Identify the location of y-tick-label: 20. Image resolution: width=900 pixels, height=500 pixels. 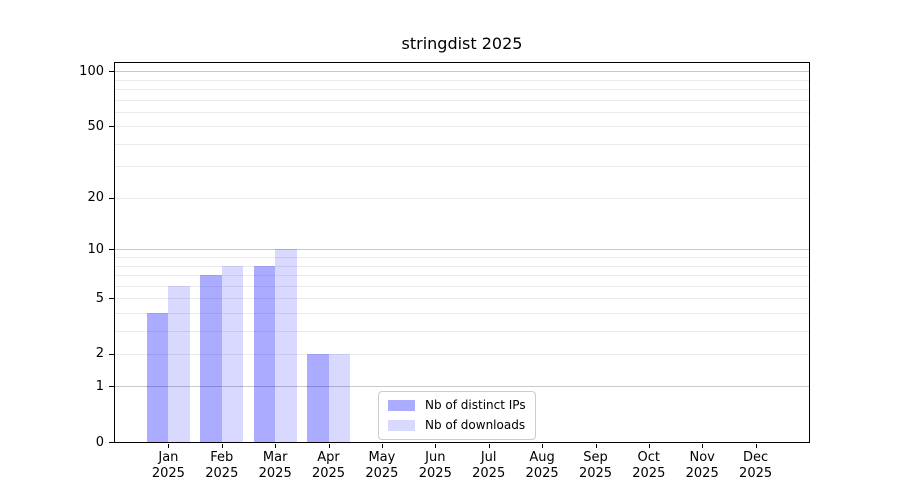
(95, 197).